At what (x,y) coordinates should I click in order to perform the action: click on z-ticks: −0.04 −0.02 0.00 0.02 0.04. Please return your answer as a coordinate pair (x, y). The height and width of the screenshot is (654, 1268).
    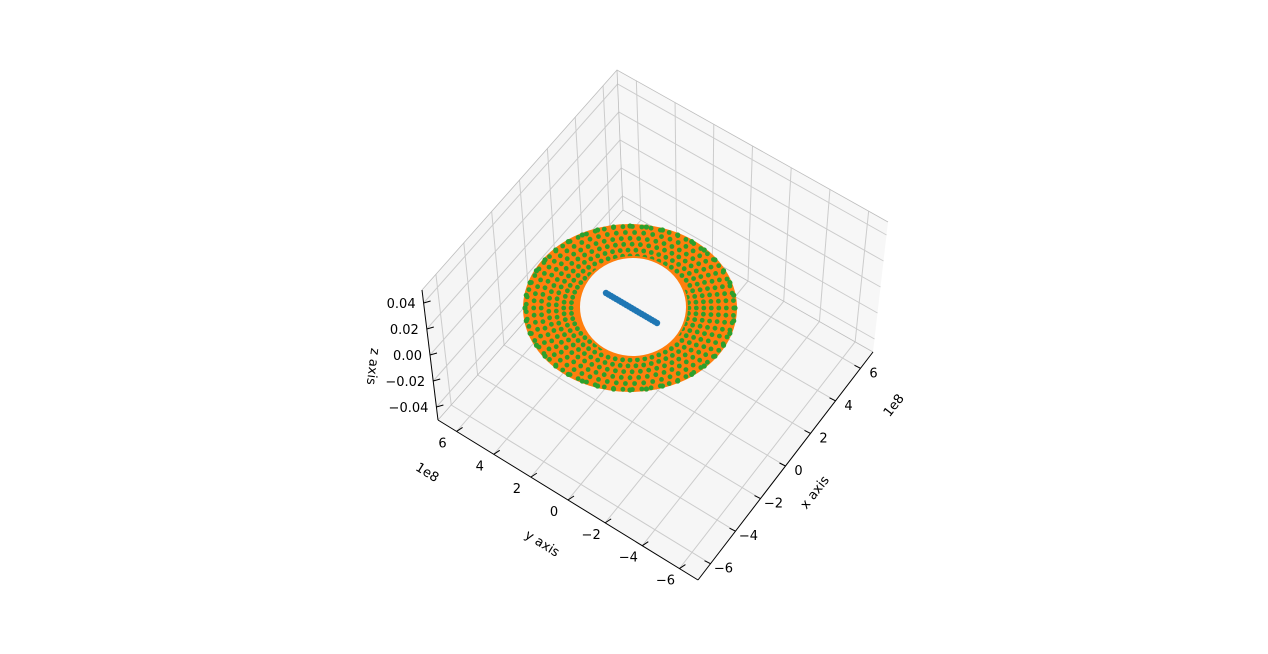
    Looking at the image, I should click on (414, 356).